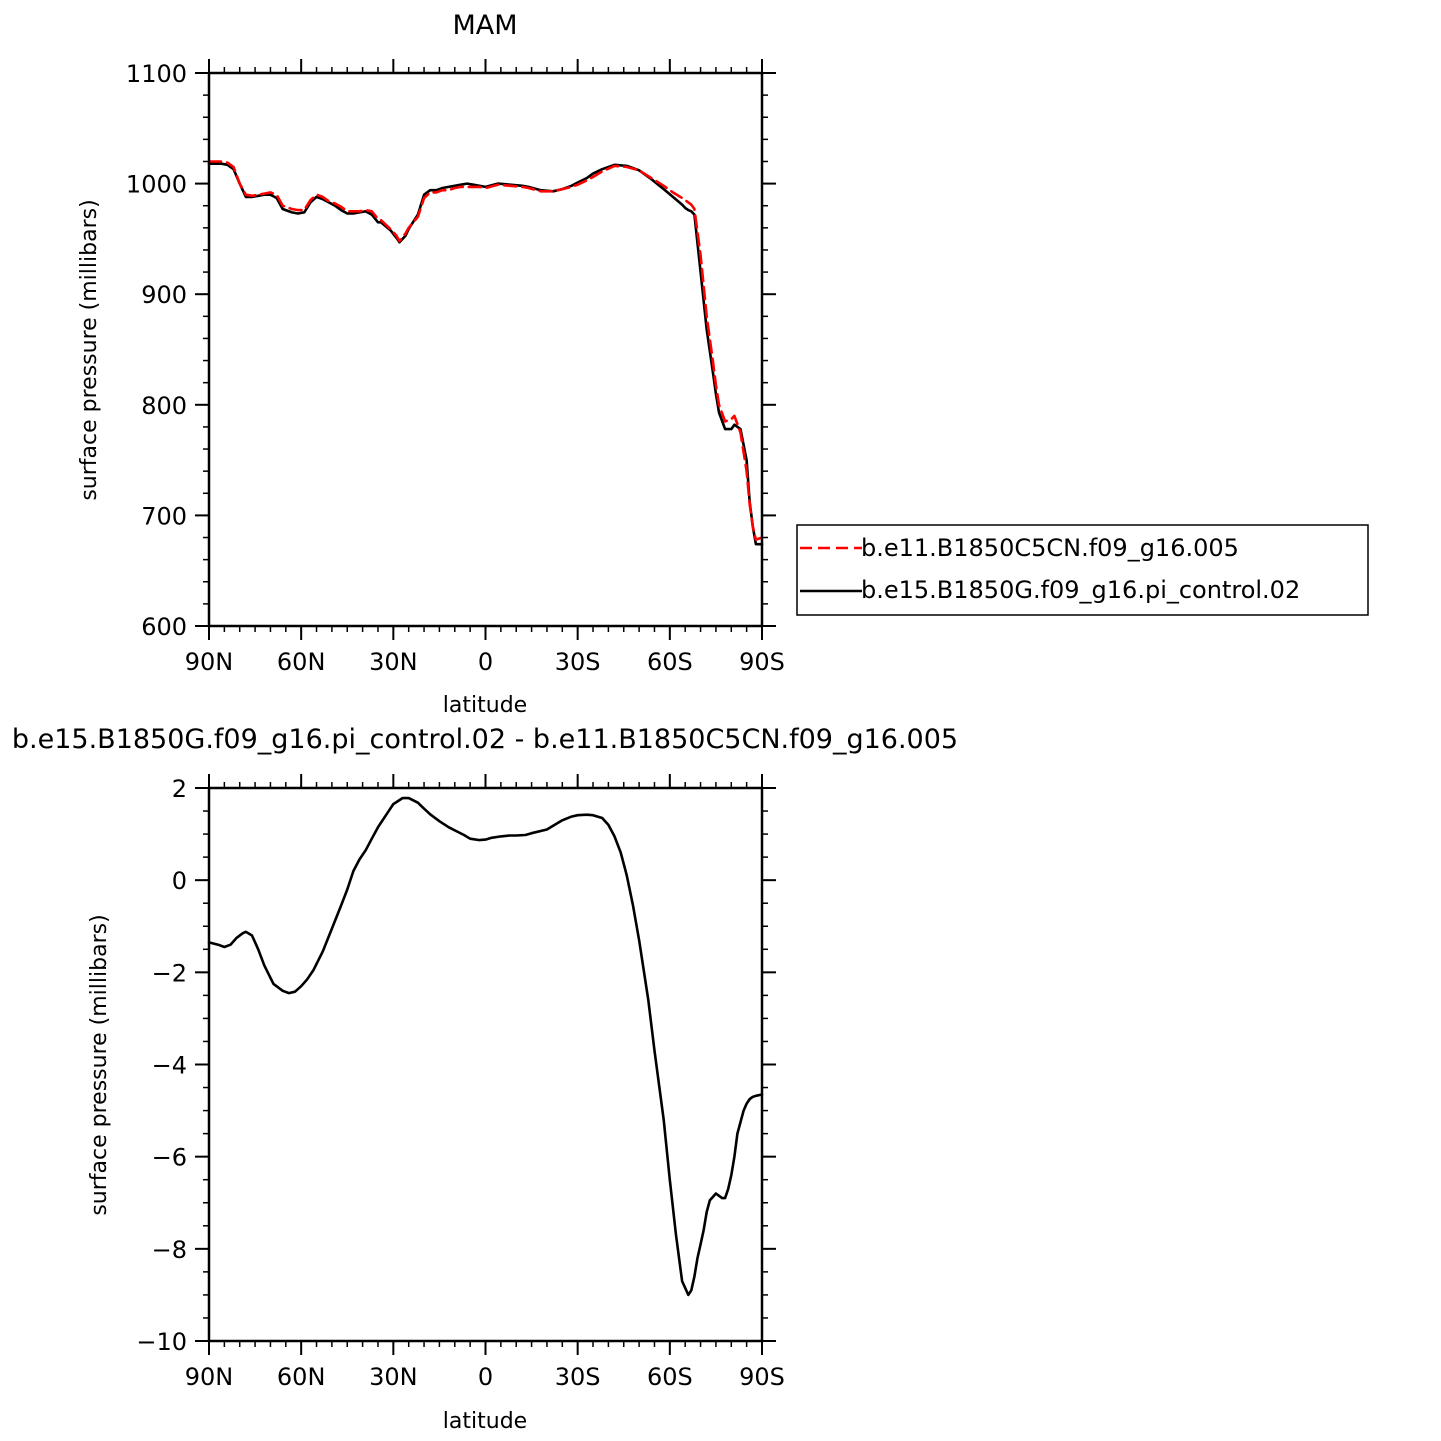 The height and width of the screenshot is (1441, 1441). Describe the element at coordinates (156, 74) in the screenshot. I see `y-tick-label: 1100` at that location.